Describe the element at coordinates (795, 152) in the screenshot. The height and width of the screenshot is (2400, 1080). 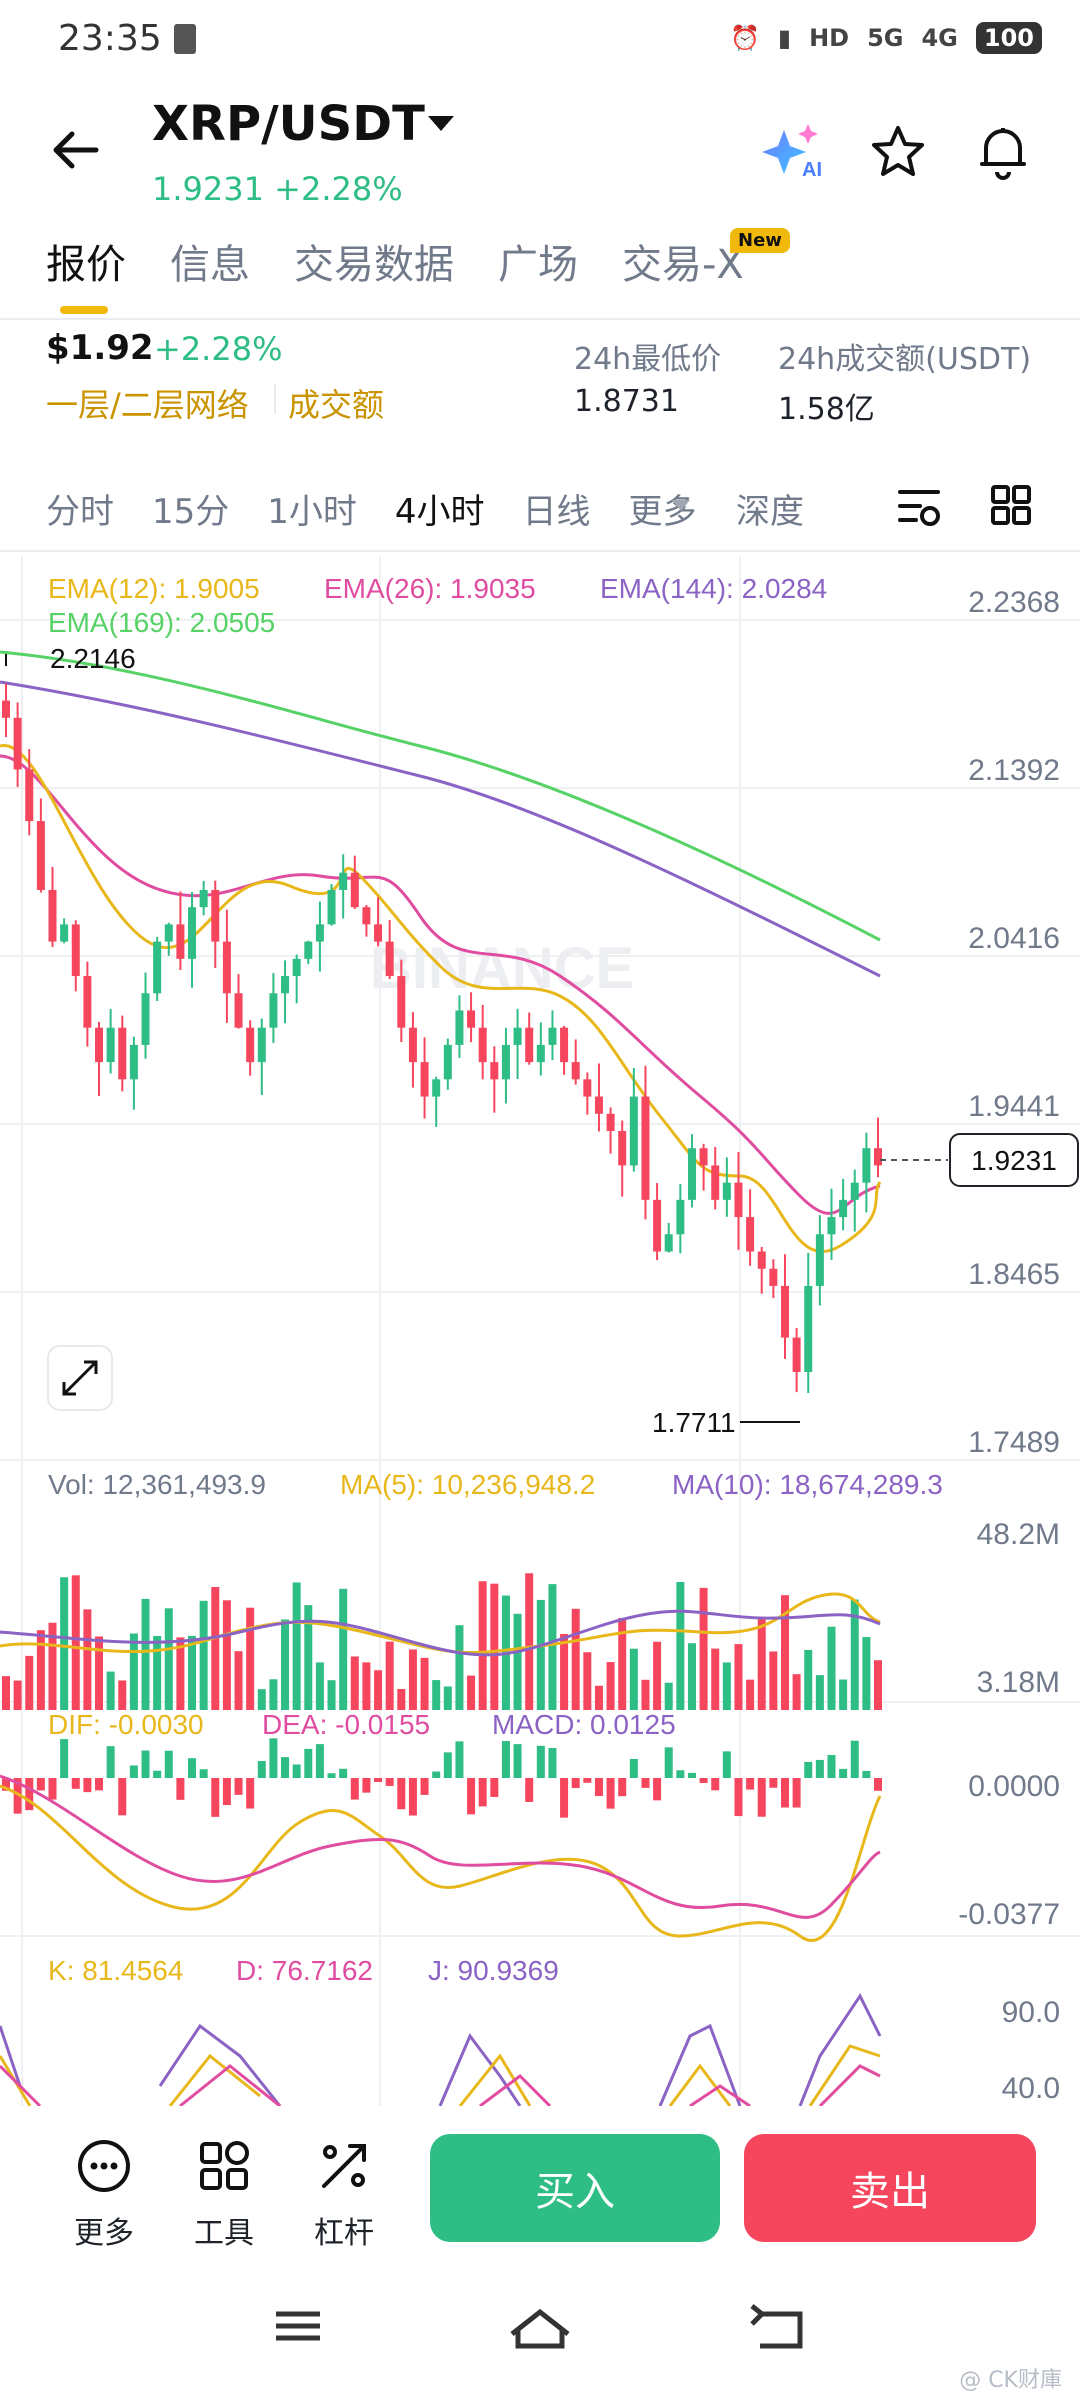
I see `ai-sparkle-icon: AI` at that location.